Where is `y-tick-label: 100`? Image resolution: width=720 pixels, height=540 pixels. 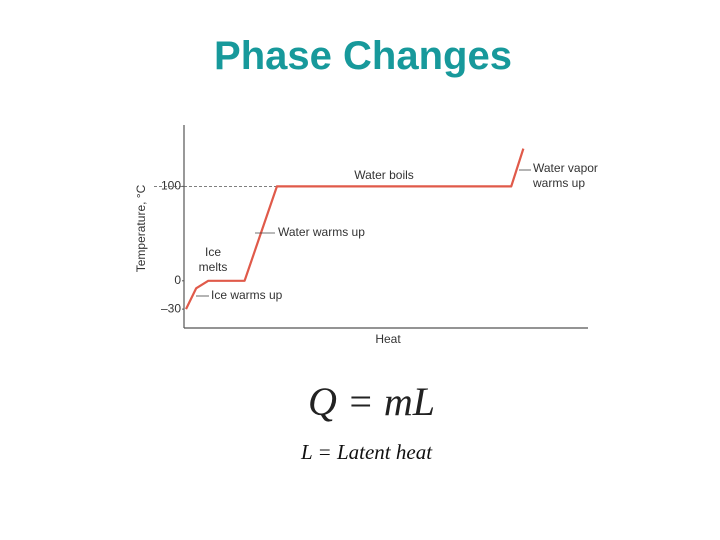 y-tick-label: 100 is located at coordinates (171, 186).